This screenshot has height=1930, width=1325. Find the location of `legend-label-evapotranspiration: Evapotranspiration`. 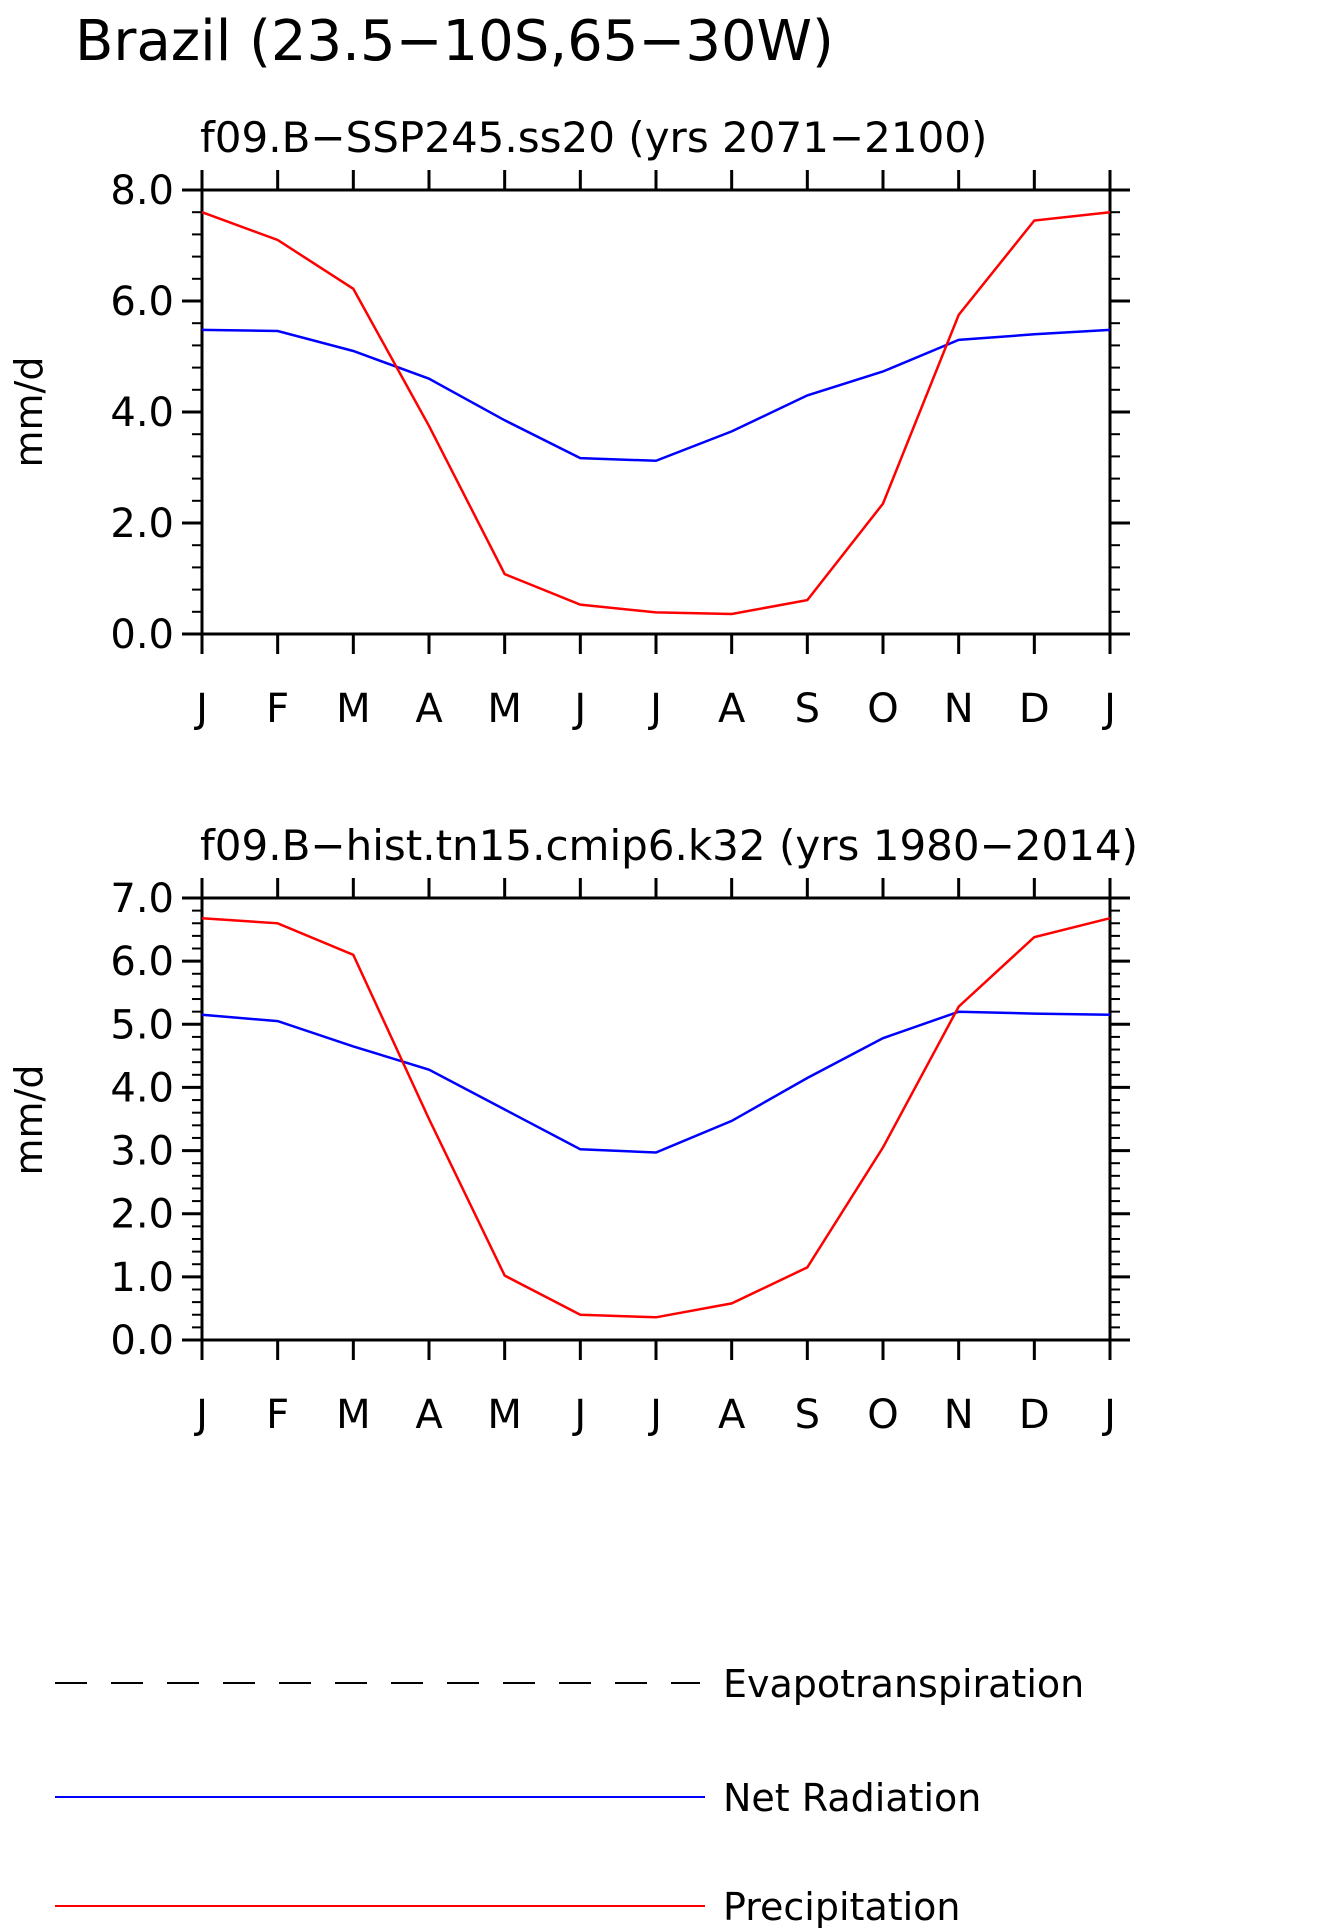

legend-label-evapotranspiration: Evapotranspiration is located at coordinates (903, 1684).